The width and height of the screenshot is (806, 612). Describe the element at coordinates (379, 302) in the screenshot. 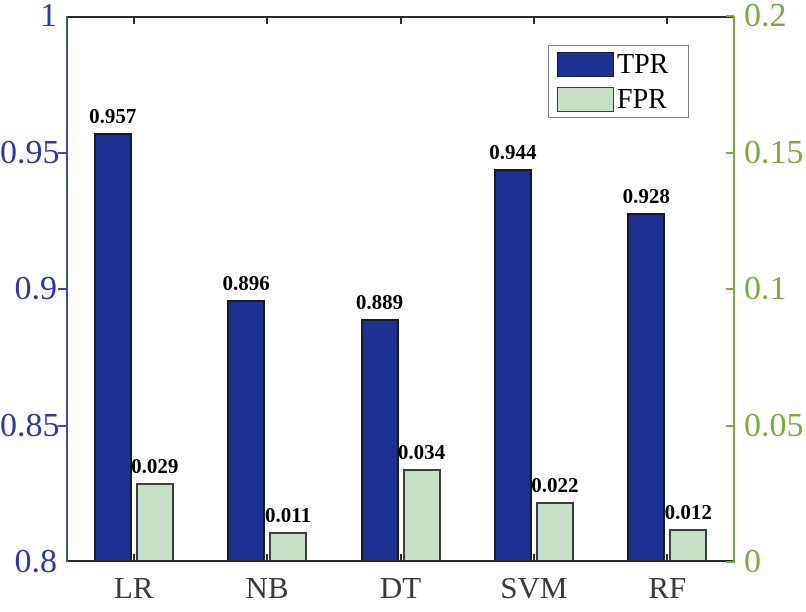

I see `tpr-value-label-DT: 0.889` at that location.